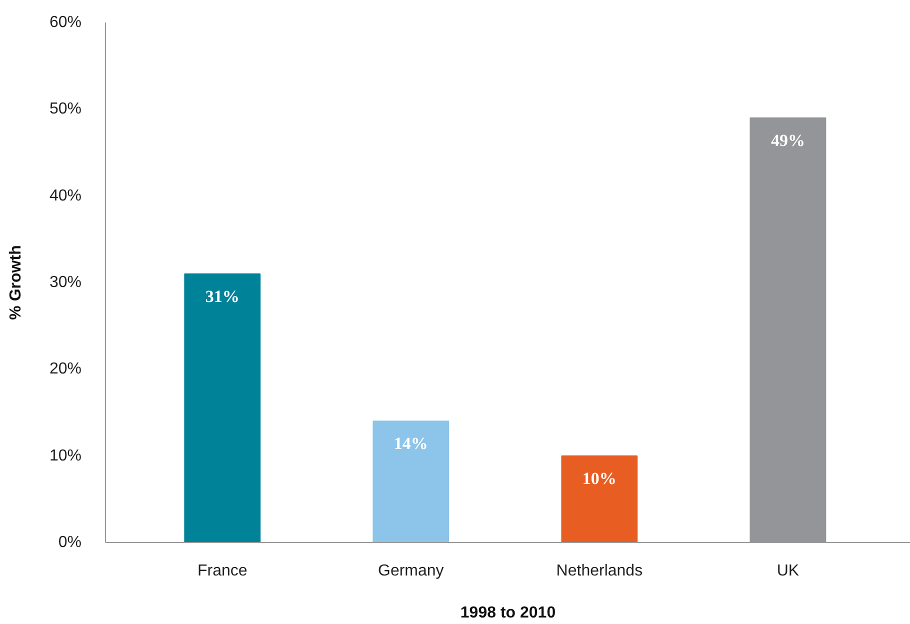  Describe the element at coordinates (508, 613) in the screenshot. I see `x-axis-title: 1998 to 2010` at that location.